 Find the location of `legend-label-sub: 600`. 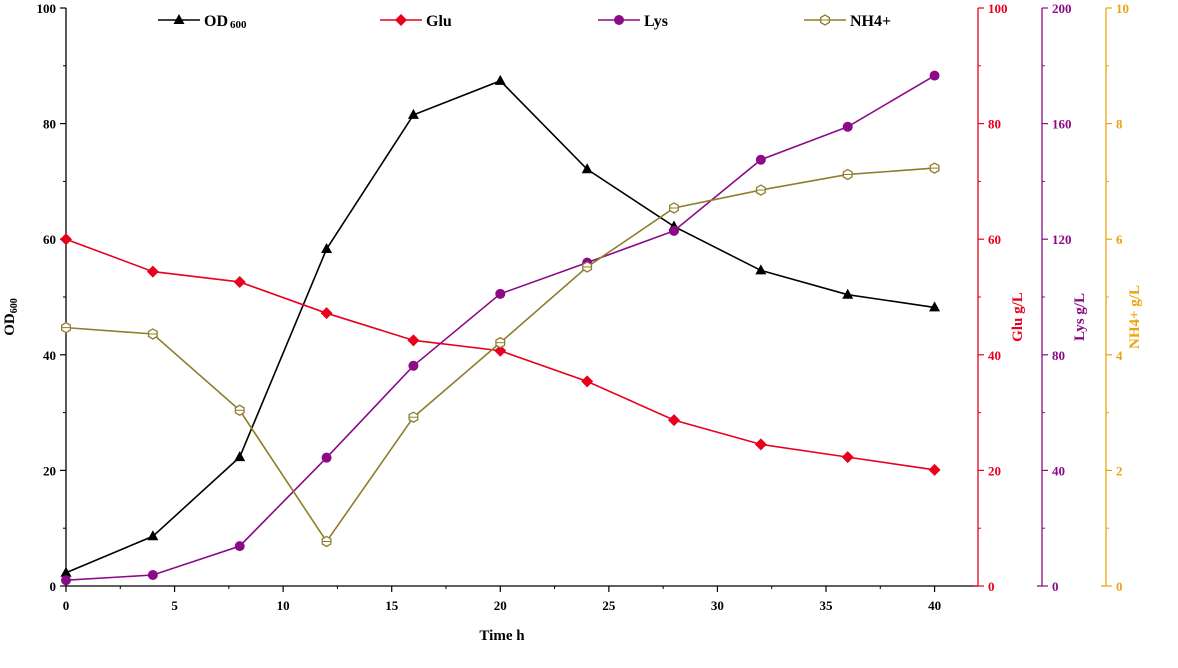

legend-label-sub: 600 is located at coordinates (238, 25).